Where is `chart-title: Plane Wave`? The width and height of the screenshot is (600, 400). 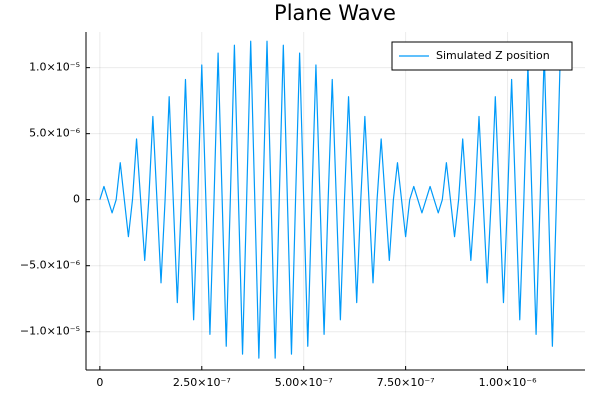
chart-title: Plane Wave is located at coordinates (335, 13).